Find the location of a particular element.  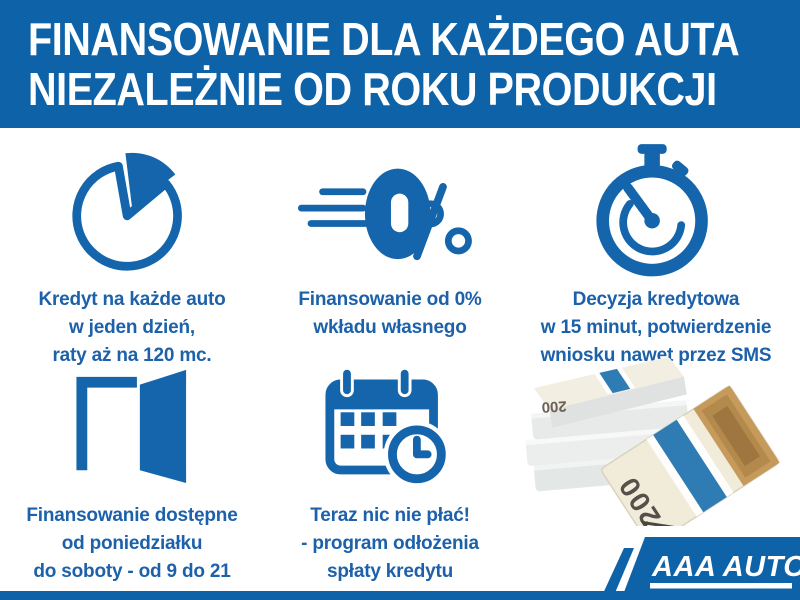

zero-percent-icon is located at coordinates (390, 211).